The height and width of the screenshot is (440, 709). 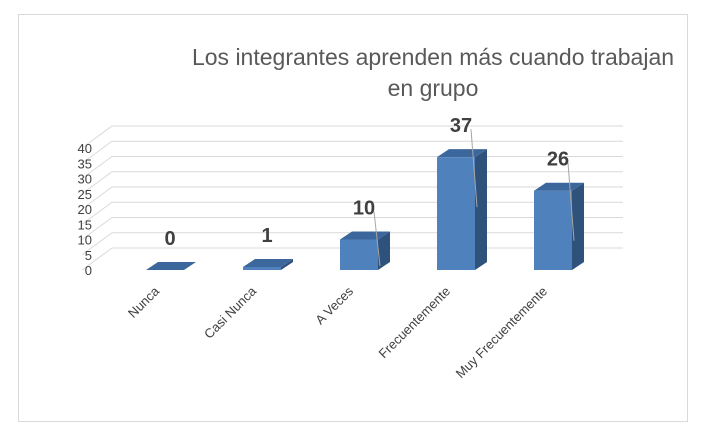 What do you see at coordinates (85, 179) in the screenshot?
I see `y-tick-label: 30` at bounding box center [85, 179].